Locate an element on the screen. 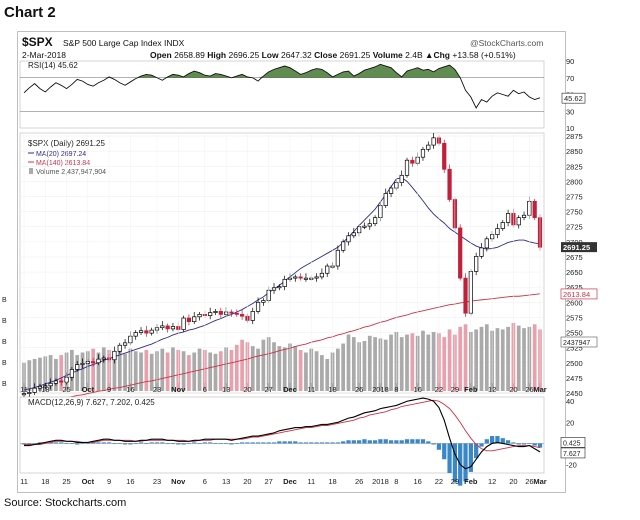 The height and width of the screenshot is (520, 640). rsi-value-tag is located at coordinates (573, 98).